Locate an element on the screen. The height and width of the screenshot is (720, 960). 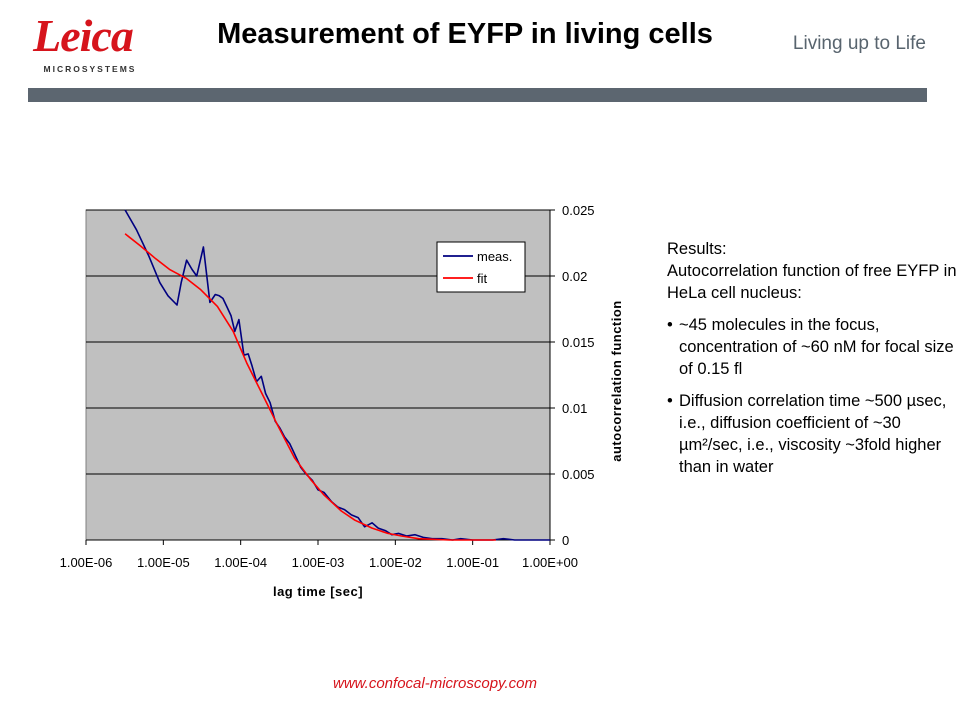
x-axis-title: lag time [sec] is located at coordinates (318, 591).